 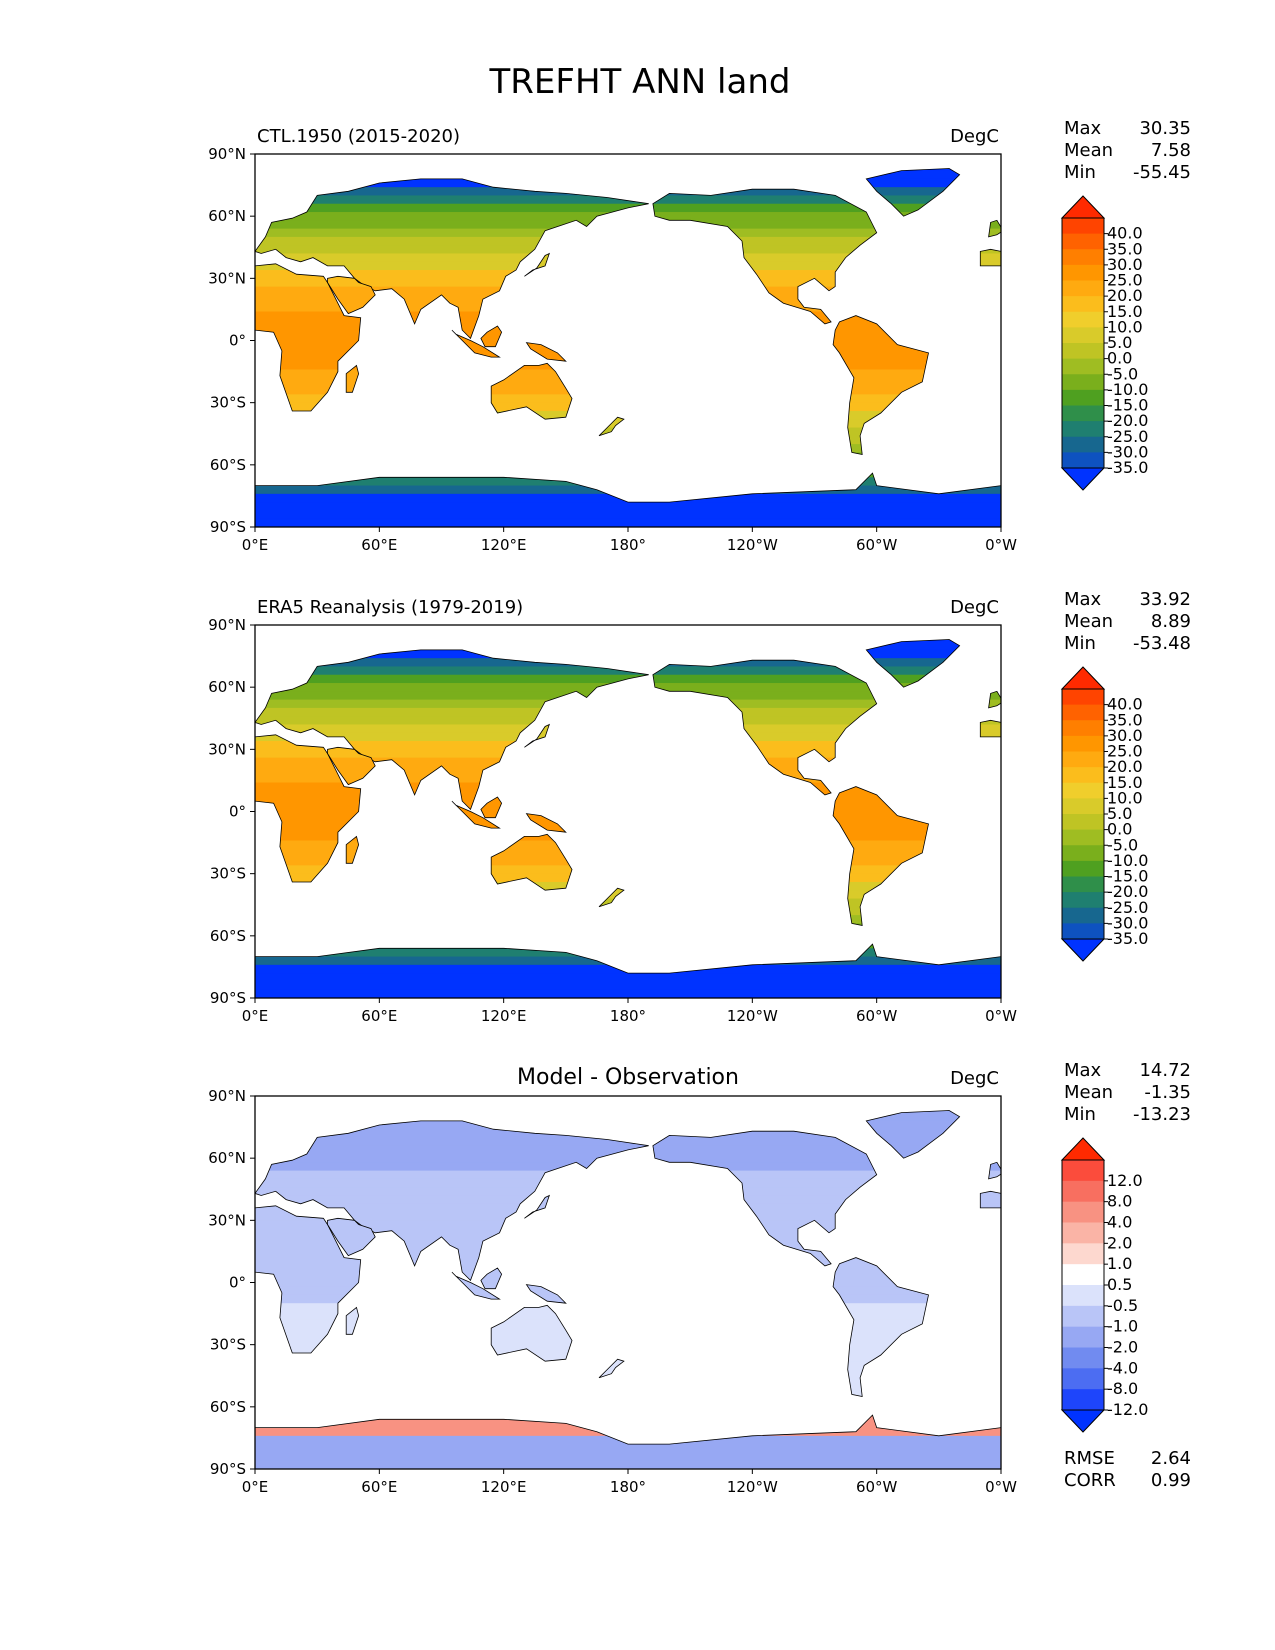 What do you see at coordinates (1122, 1388) in the screenshot?
I see `colorbar-tick-label: -8.0` at bounding box center [1122, 1388].